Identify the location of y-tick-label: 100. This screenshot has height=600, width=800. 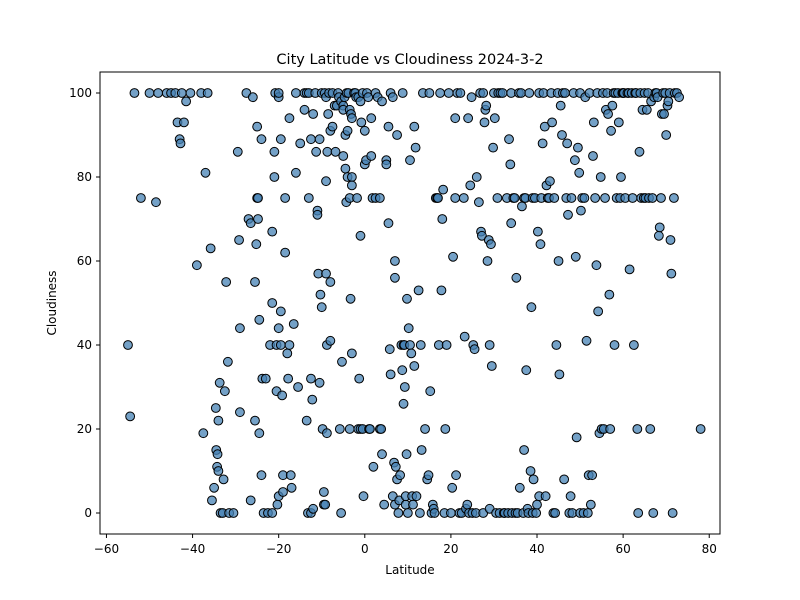
(80, 93).